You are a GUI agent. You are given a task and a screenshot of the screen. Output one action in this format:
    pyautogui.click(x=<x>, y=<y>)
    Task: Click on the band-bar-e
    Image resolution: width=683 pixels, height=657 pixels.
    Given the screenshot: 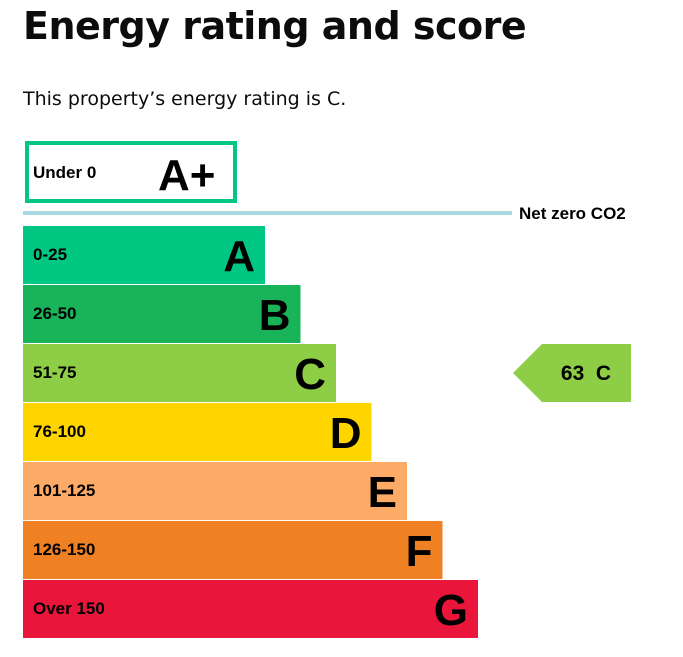 What is the action you would take?
    pyautogui.click(x=215, y=491)
    